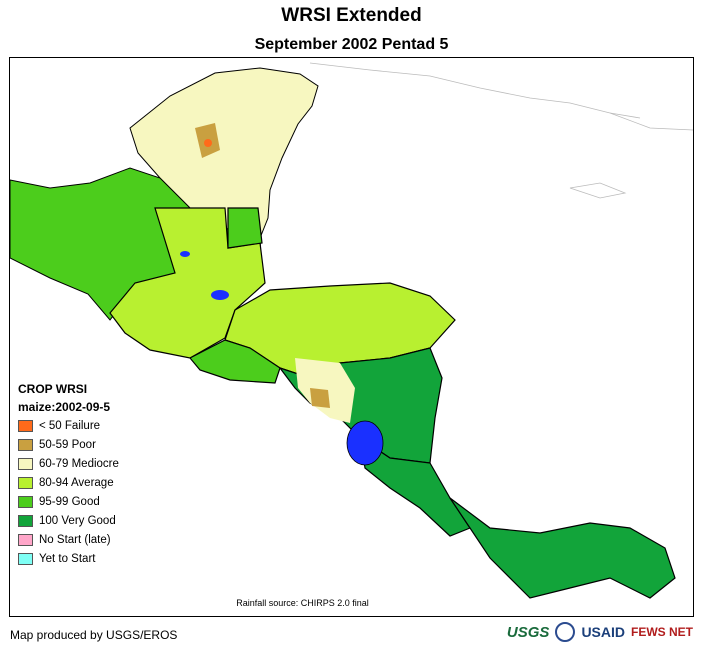 This screenshot has height=662, width=703. What do you see at coordinates (70, 425) in the screenshot?
I see `legend-label: < 50 Failure` at bounding box center [70, 425].